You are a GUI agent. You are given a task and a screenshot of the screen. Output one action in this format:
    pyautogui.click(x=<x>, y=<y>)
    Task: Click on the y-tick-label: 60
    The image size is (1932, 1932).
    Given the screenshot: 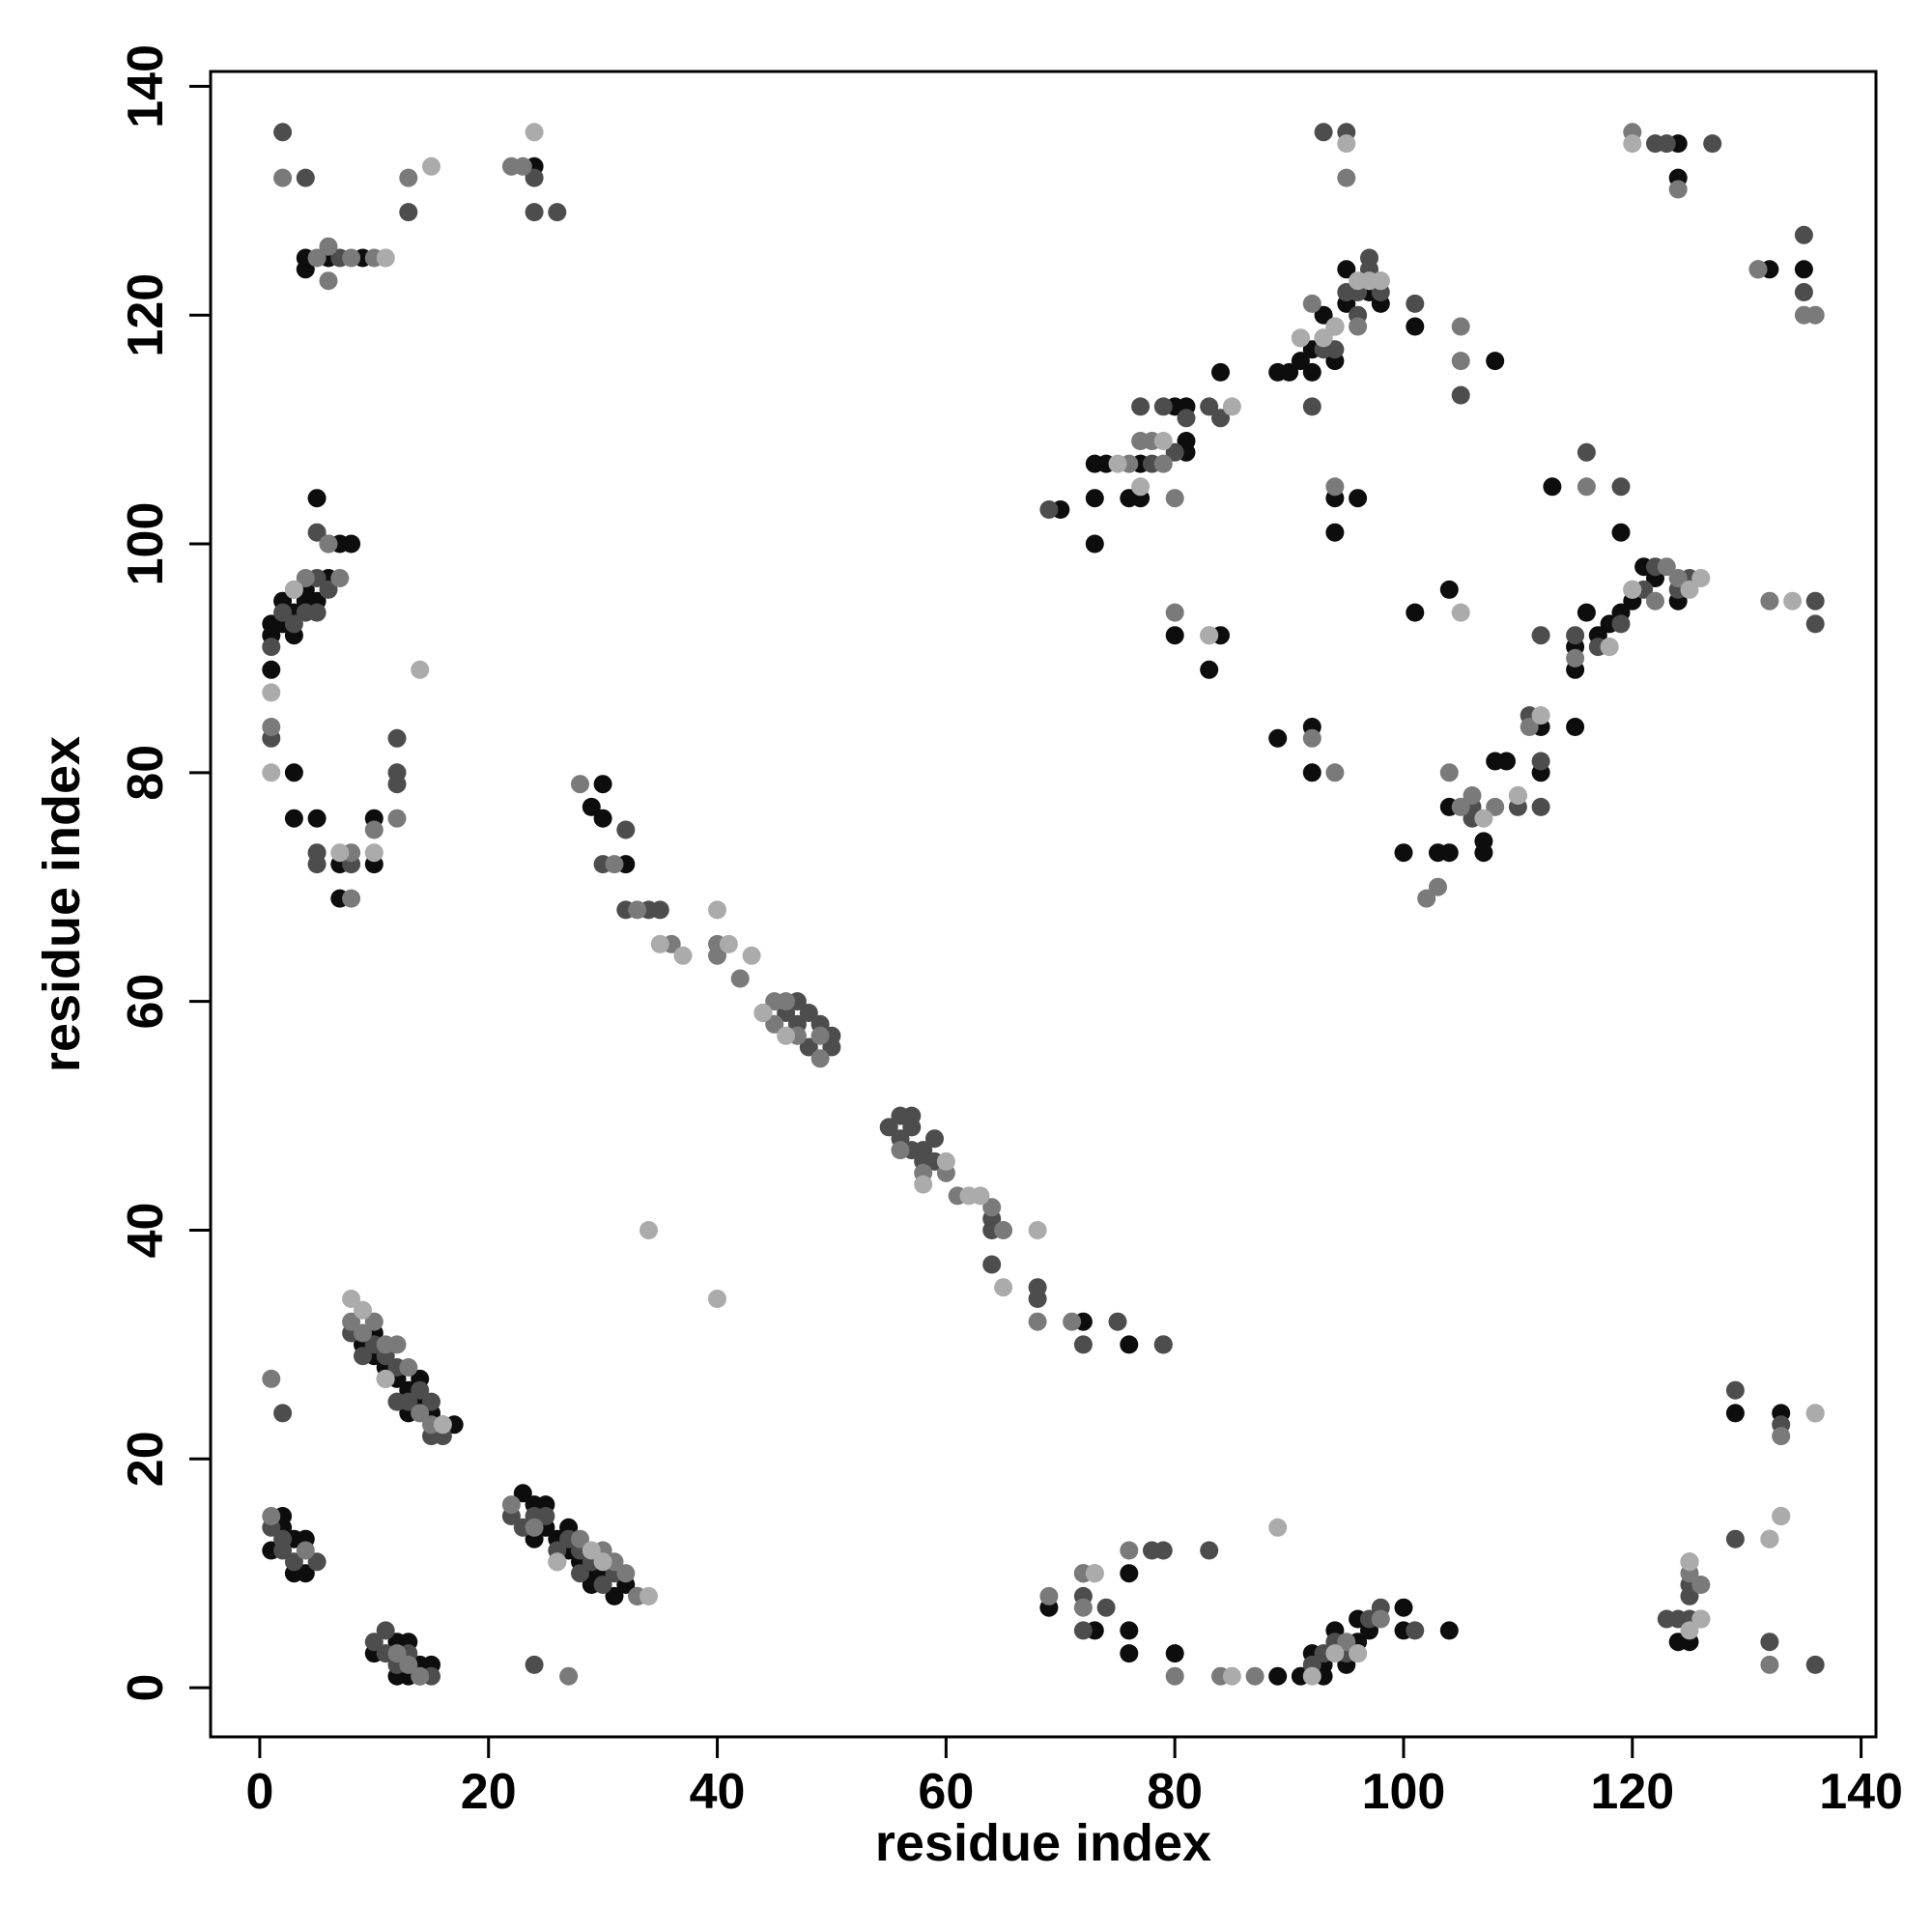 What is the action you would take?
    pyautogui.click(x=146, y=1002)
    